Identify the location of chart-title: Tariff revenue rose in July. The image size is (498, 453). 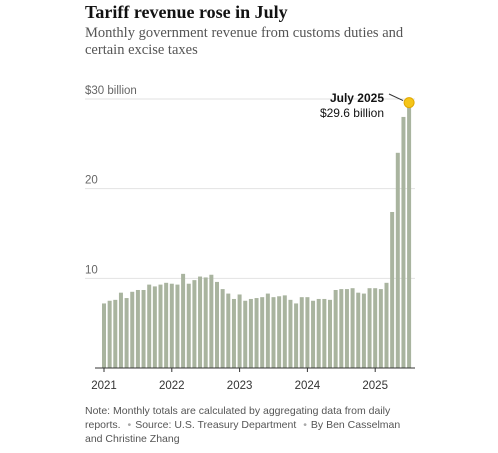
(186, 12).